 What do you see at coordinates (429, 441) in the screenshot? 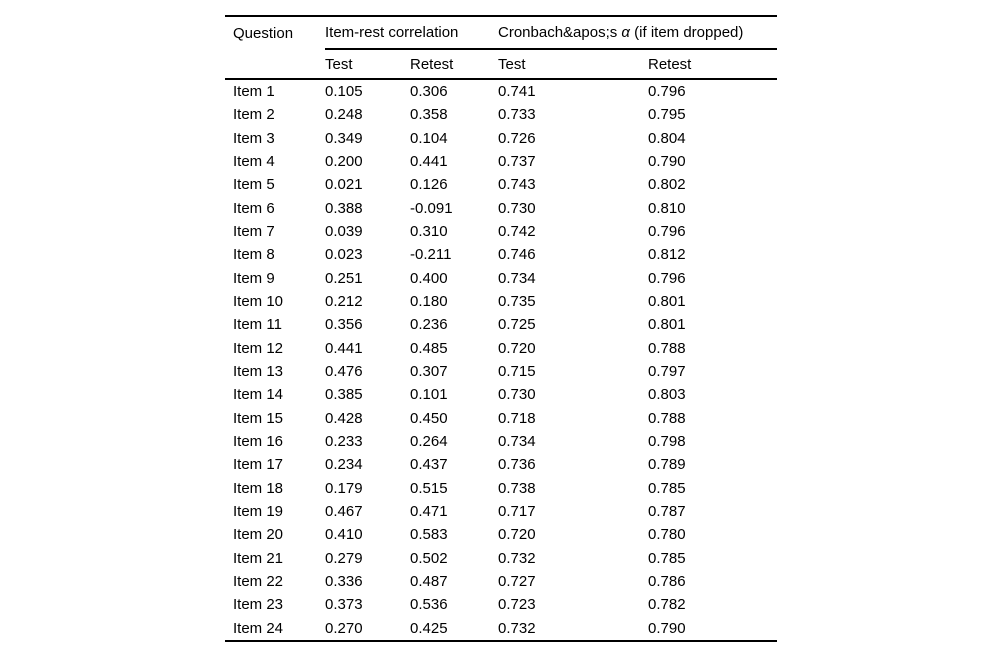
I see `value-cell: 0.264` at bounding box center [429, 441].